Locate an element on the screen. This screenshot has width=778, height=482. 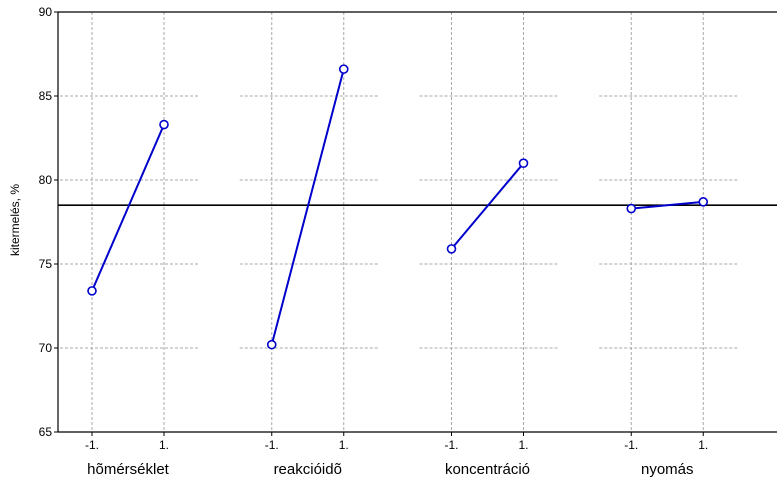
factor-label: nyomás is located at coordinates (667, 469).